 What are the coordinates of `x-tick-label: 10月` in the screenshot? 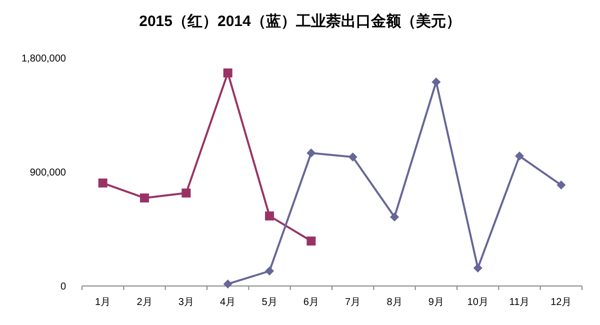 It's located at (477, 302).